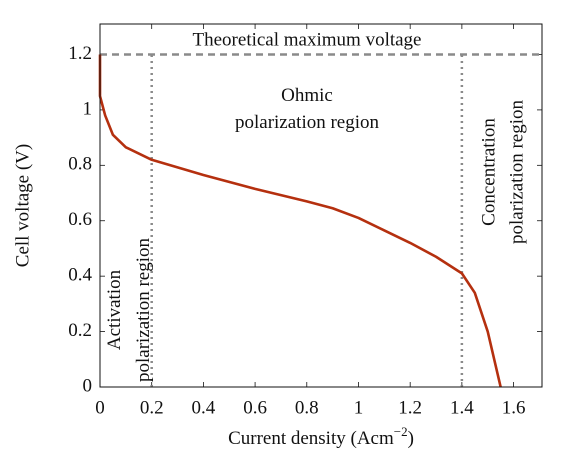 Image resolution: width=562 pixels, height=461 pixels. Describe the element at coordinates (359, 407) in the screenshot. I see `x-tick-label: 1` at that location.